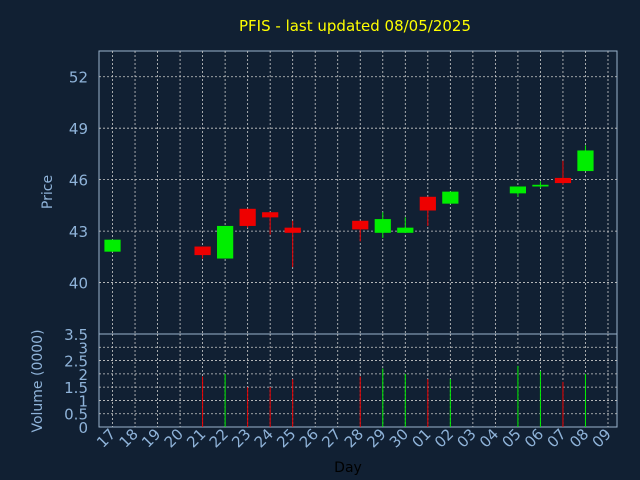 The height and width of the screenshot is (480, 640). What do you see at coordinates (83, 401) in the screenshot?
I see `volume-tick-label: 1` at bounding box center [83, 401].